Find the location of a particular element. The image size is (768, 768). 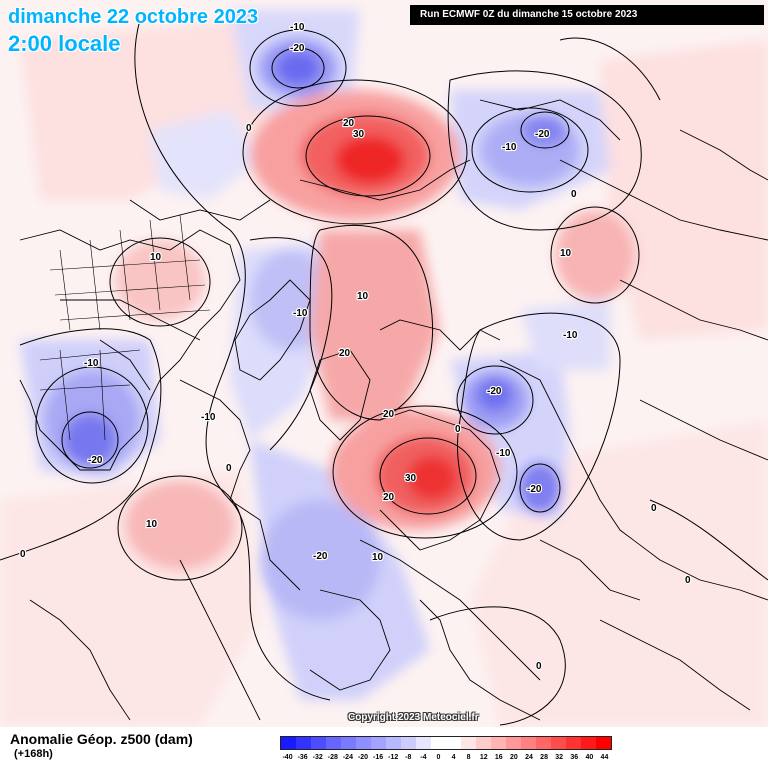

legend-tick-label: -8 is located at coordinates (408, 757).